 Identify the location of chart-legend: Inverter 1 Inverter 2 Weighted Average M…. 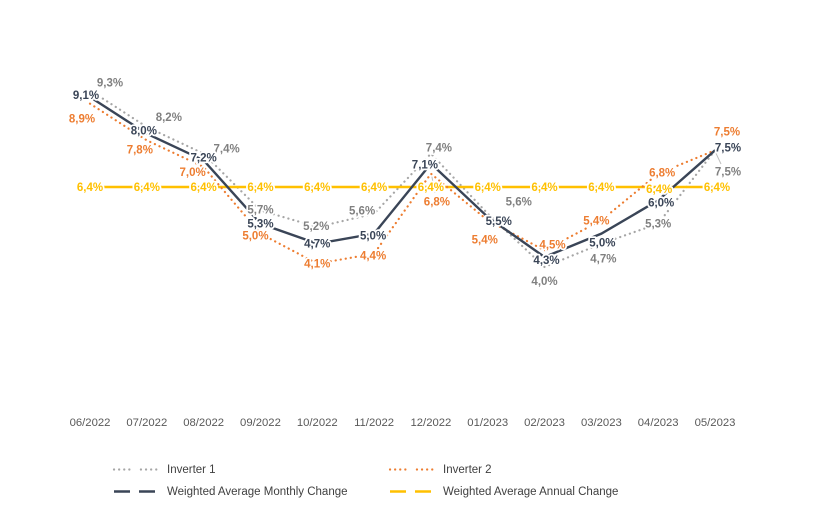
(365, 480).